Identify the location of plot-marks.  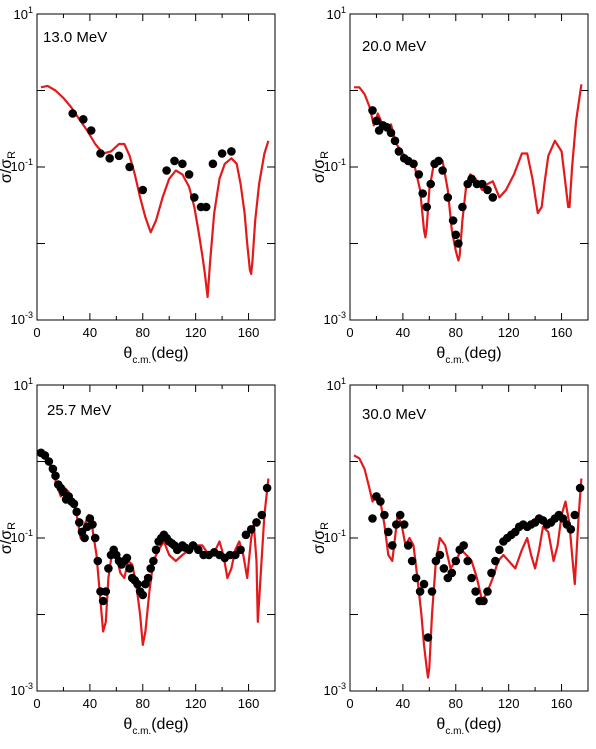
(469, 566).